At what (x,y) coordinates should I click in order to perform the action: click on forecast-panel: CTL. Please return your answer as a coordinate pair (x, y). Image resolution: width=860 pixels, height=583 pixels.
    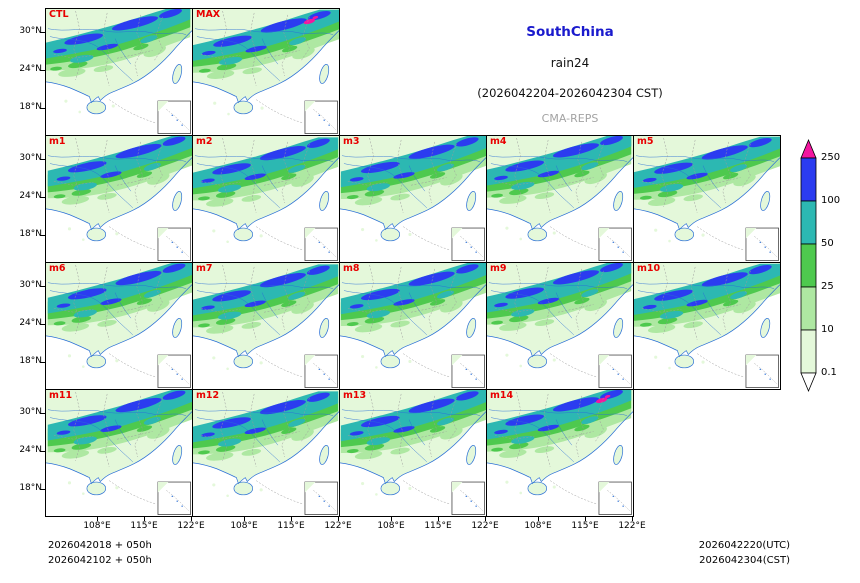
    Looking at the image, I should click on (119, 72).